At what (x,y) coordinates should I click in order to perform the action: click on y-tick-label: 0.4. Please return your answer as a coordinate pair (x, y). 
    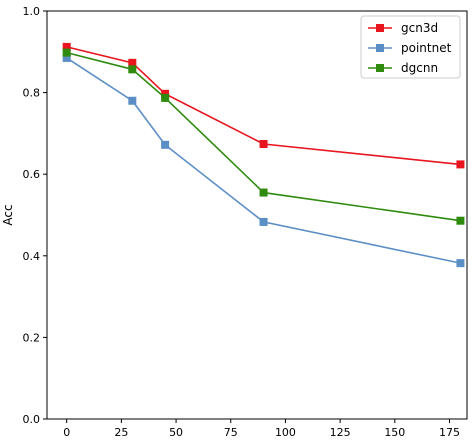
    Looking at the image, I should click on (32, 256).